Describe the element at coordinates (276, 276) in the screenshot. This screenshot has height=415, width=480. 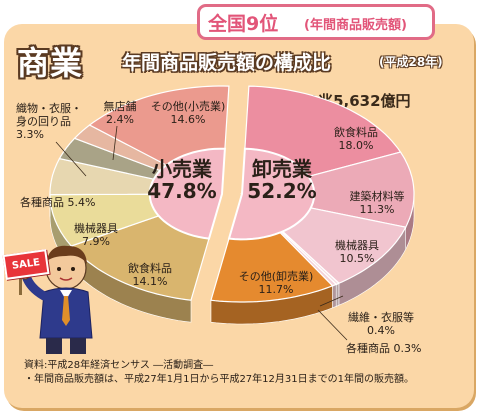
I see `label-name: その他(卸売業)` at that location.